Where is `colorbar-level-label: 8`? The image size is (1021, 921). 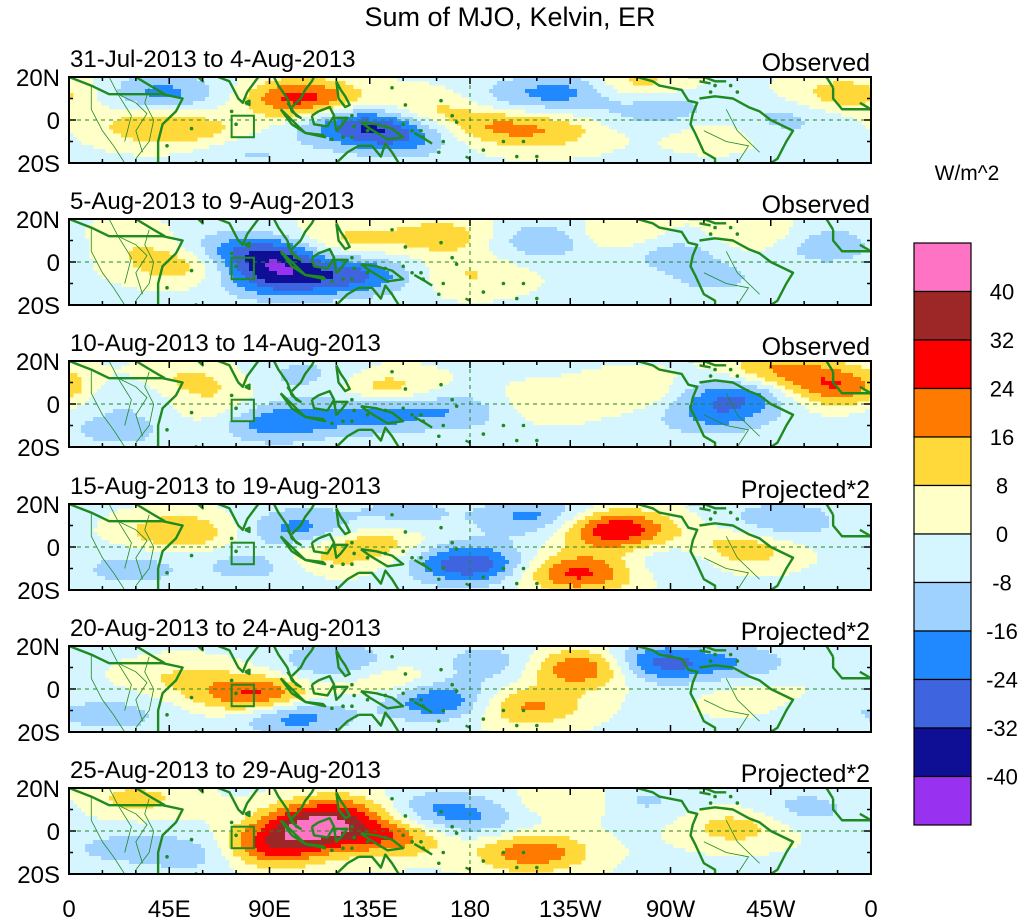 colorbar-level-label: 8 is located at coordinates (1002, 486).